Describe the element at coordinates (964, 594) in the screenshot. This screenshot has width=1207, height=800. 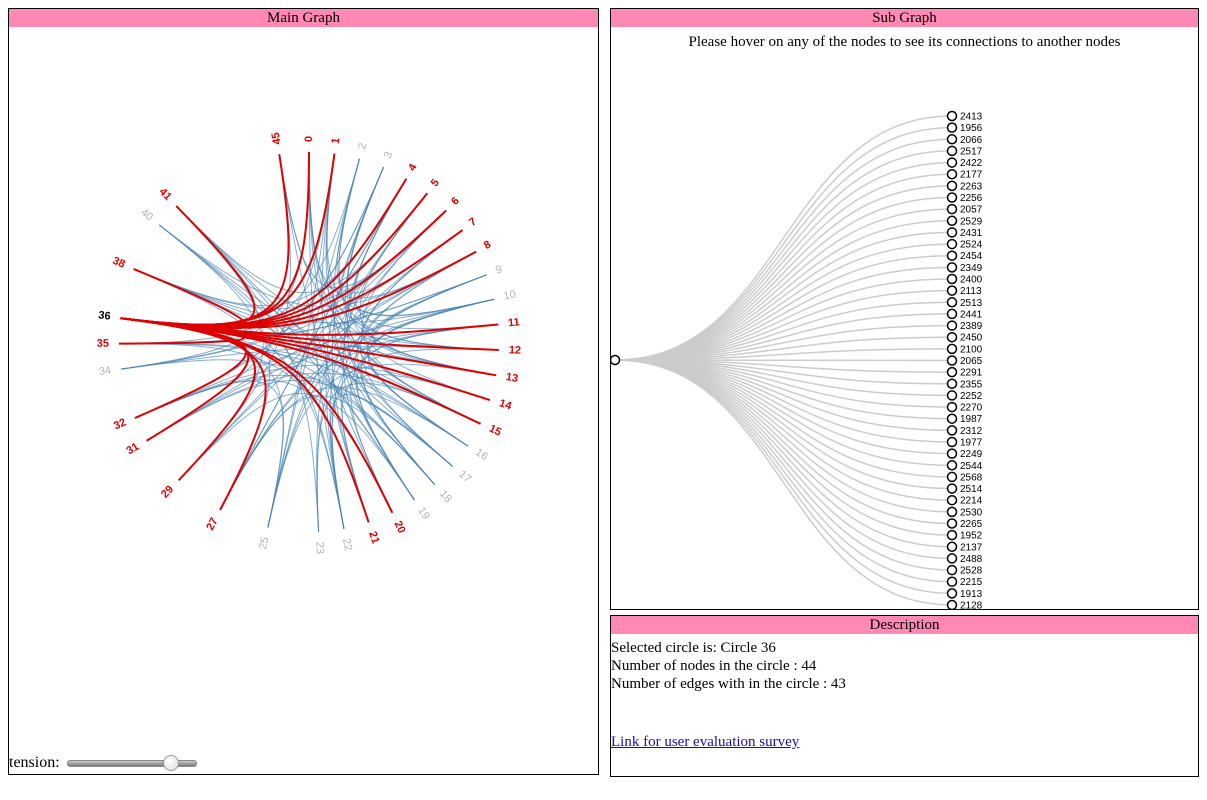
I see `tree-leaf-1913: 1913` at that location.